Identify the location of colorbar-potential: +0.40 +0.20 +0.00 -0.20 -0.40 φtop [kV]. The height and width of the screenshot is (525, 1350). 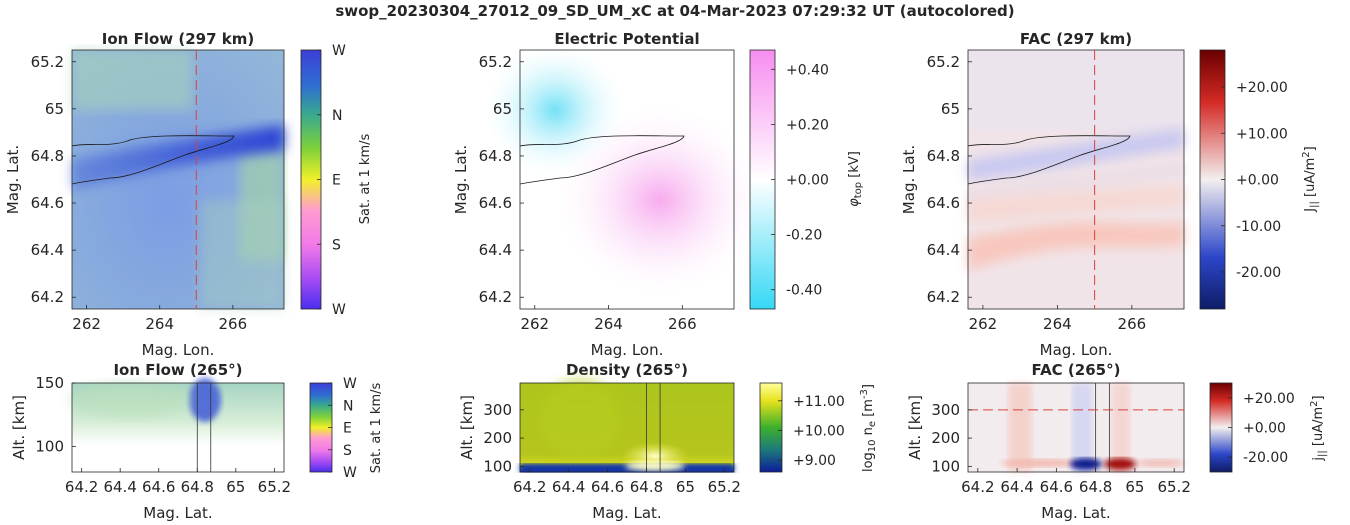
(806, 179).